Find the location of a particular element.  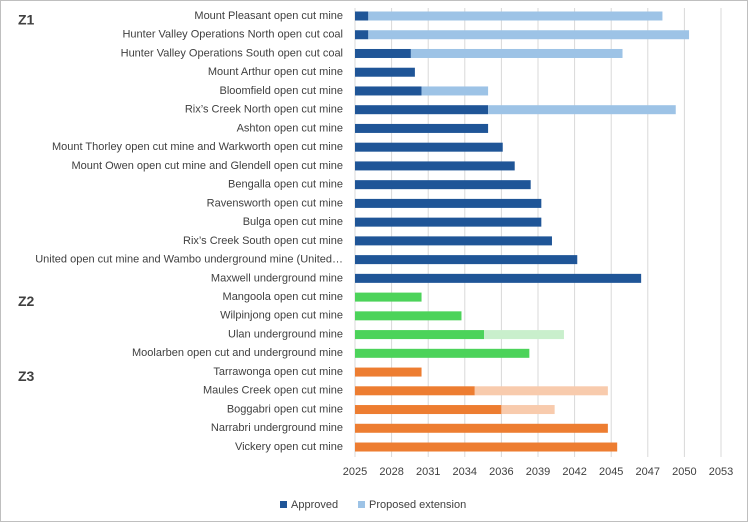

y-tick-label: Rix’s Creek North open cut mine is located at coordinates (264, 110).